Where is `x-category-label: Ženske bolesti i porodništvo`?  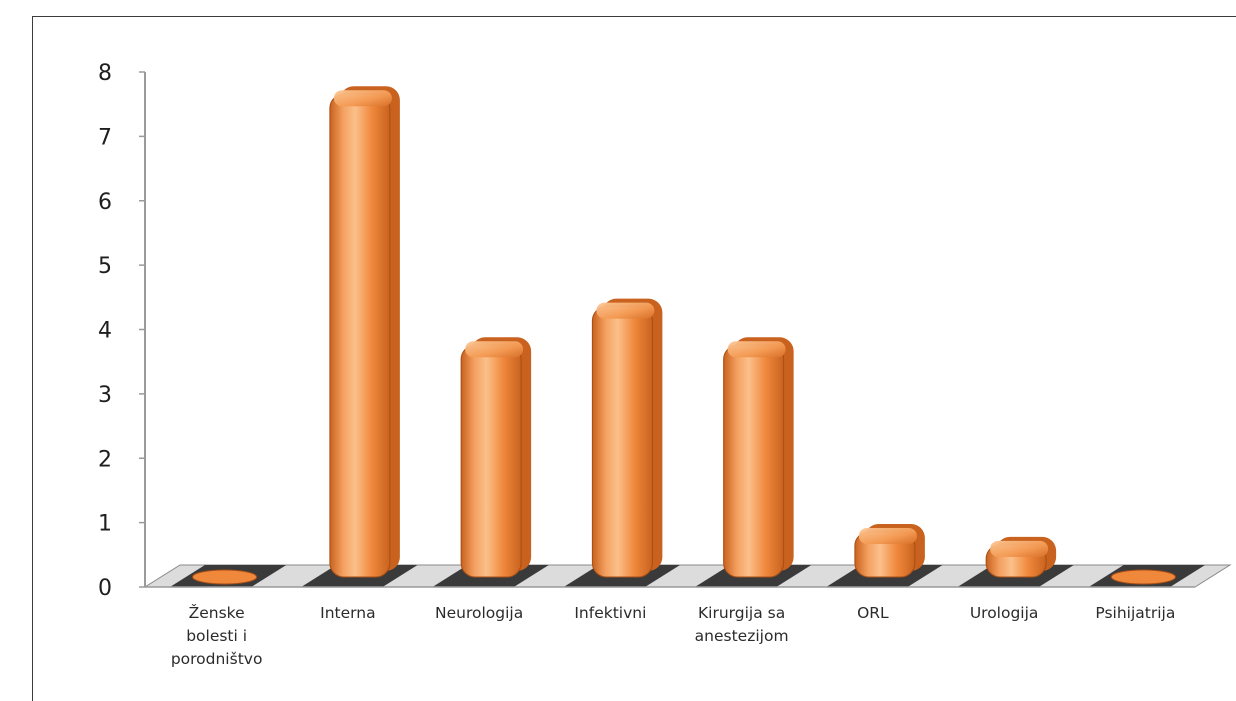 x-category-label: Ženske bolesti i porodništvo is located at coordinates (217, 635).